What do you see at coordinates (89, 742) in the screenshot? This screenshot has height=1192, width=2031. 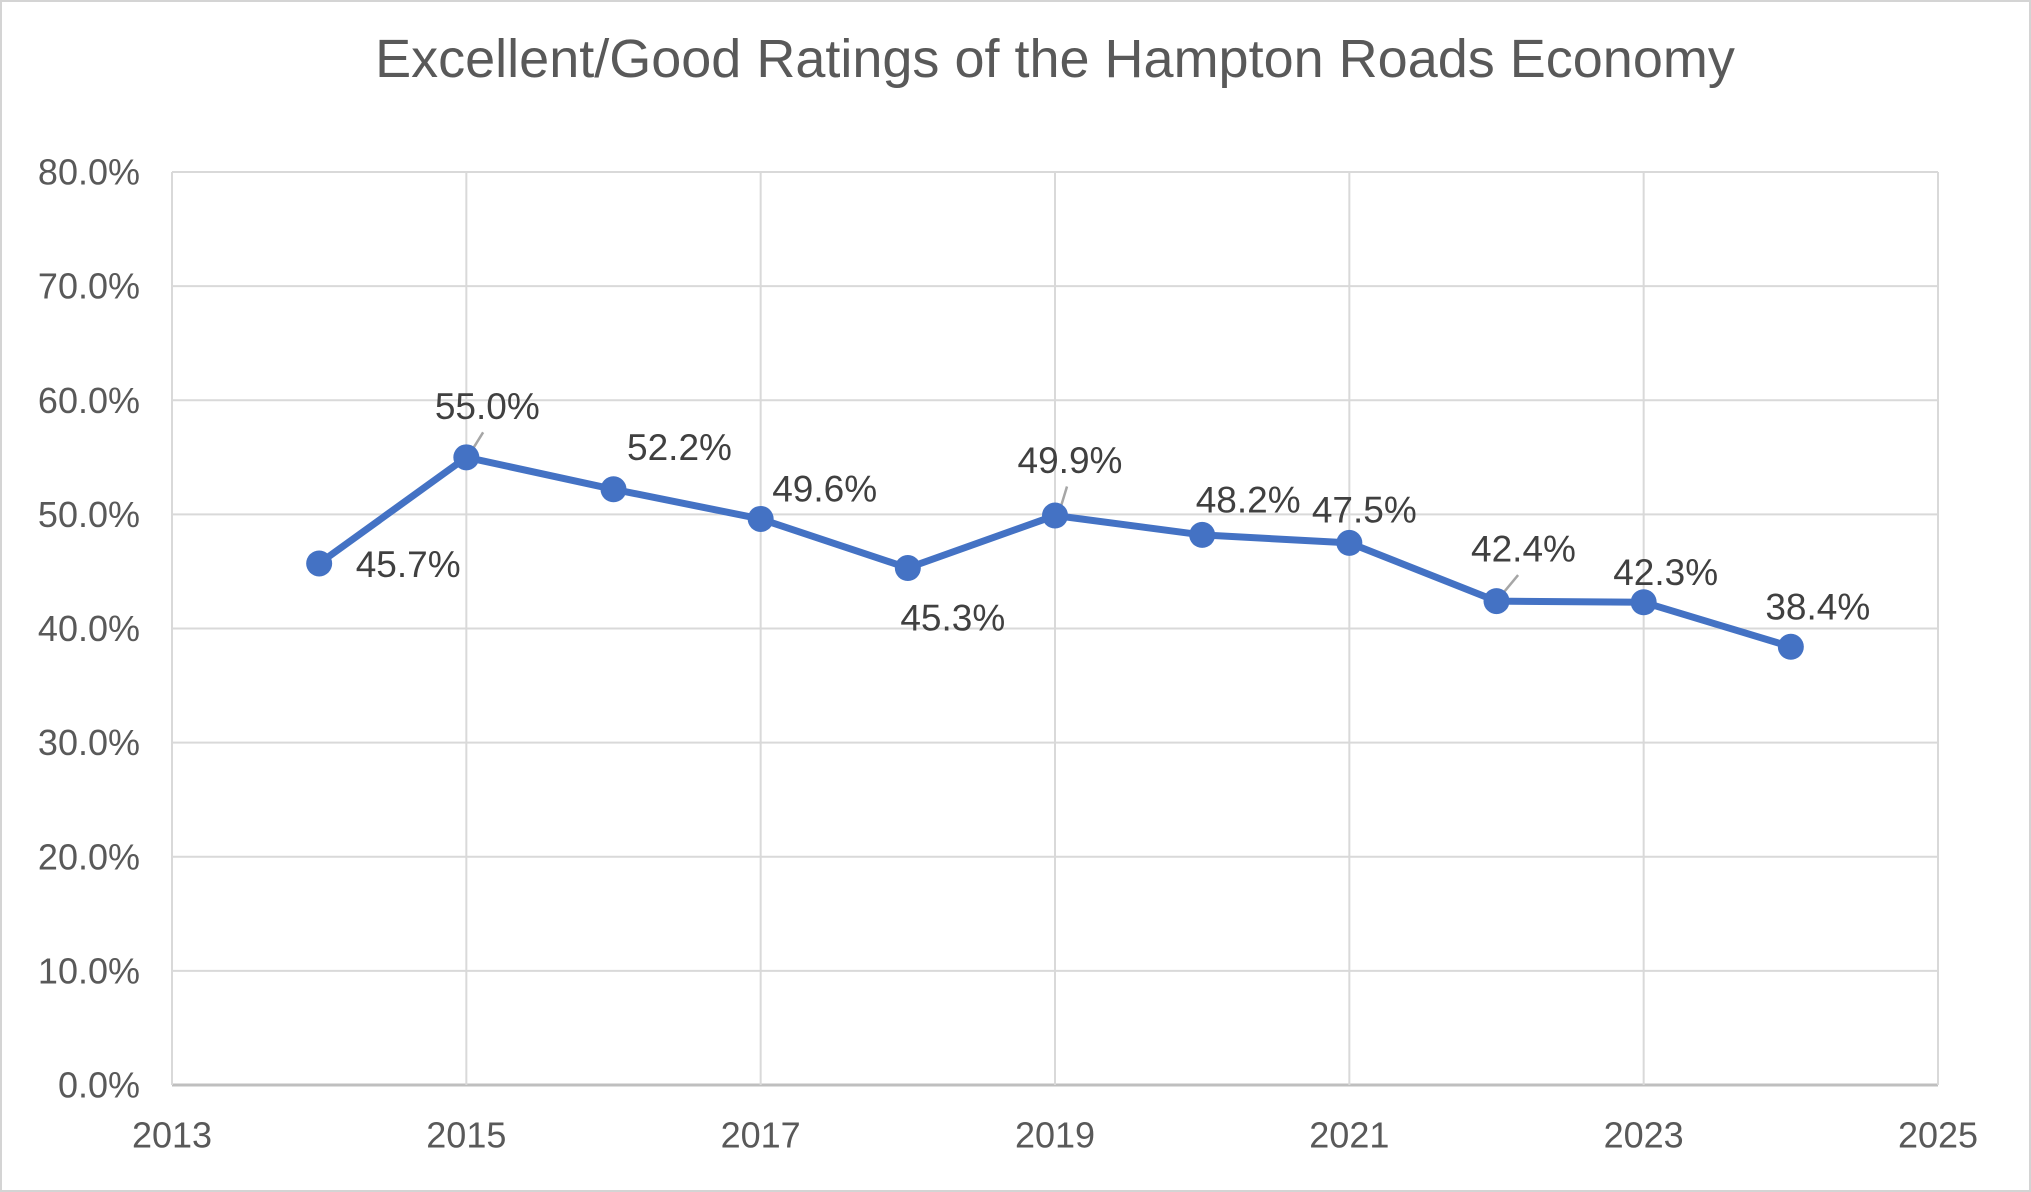 I see `y-axis-tick-label: 30.0%` at bounding box center [89, 742].